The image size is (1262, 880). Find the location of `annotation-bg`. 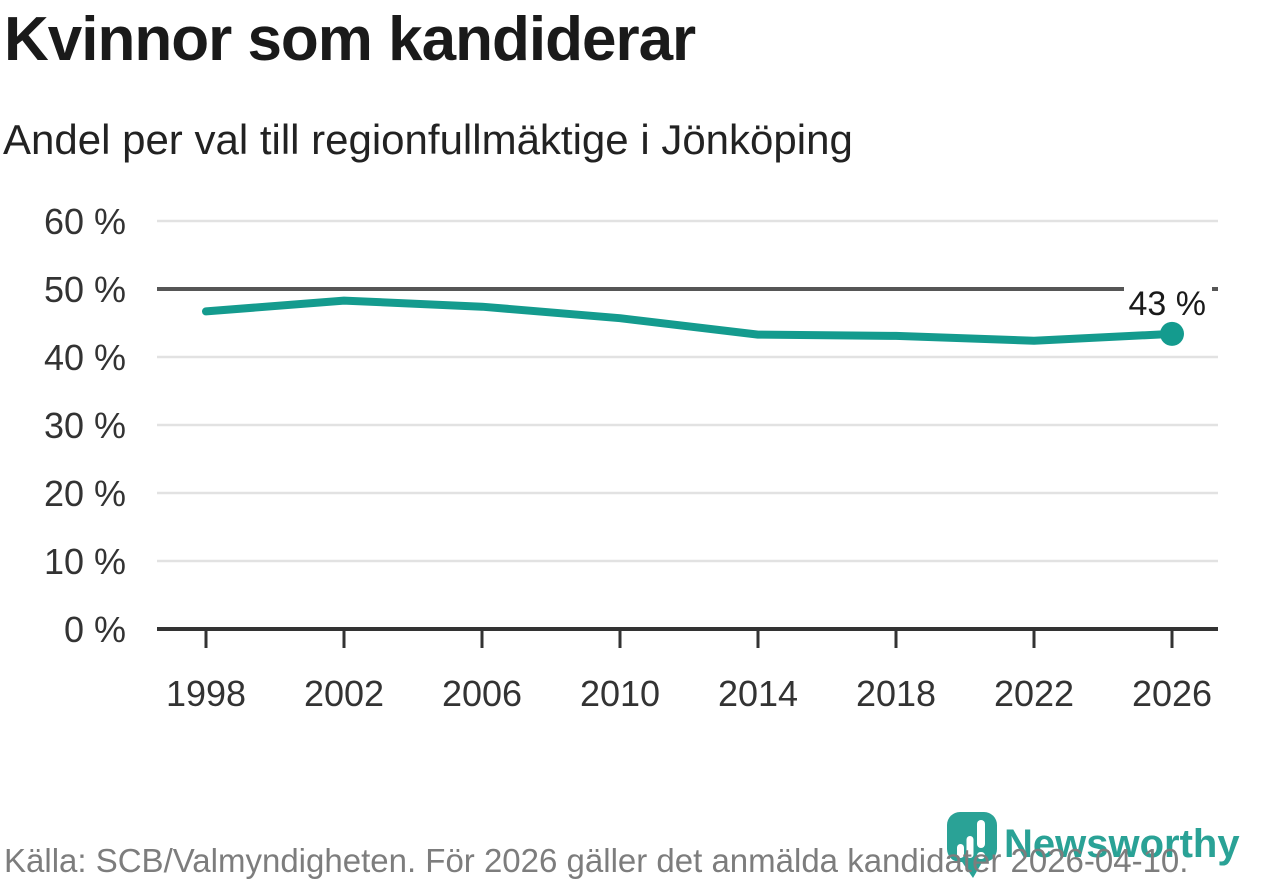

annotation-bg is located at coordinates (1168, 301).